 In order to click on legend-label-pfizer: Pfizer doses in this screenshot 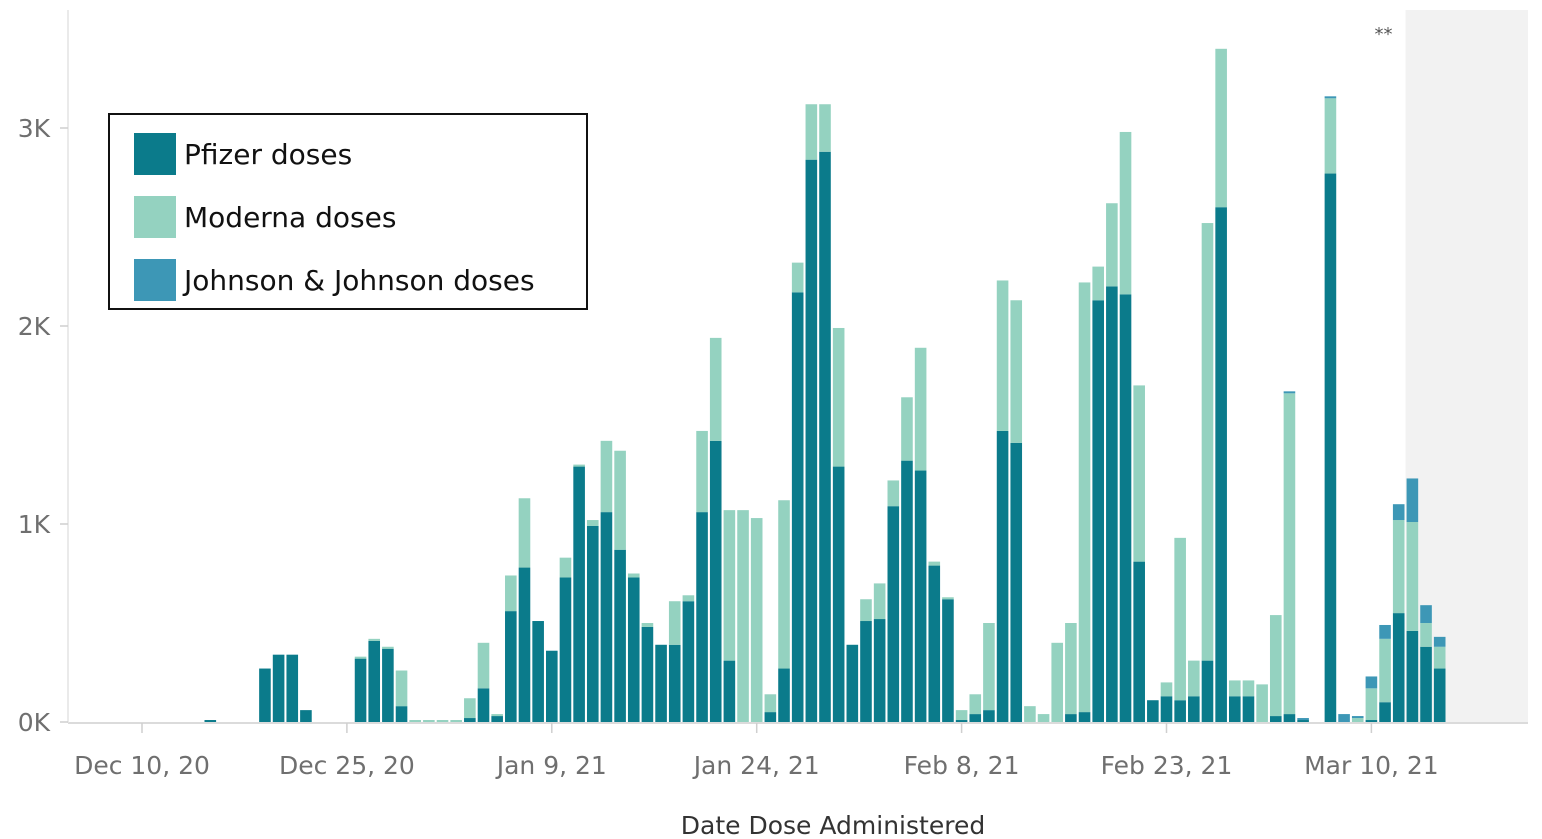, I will do `click(268, 154)`.